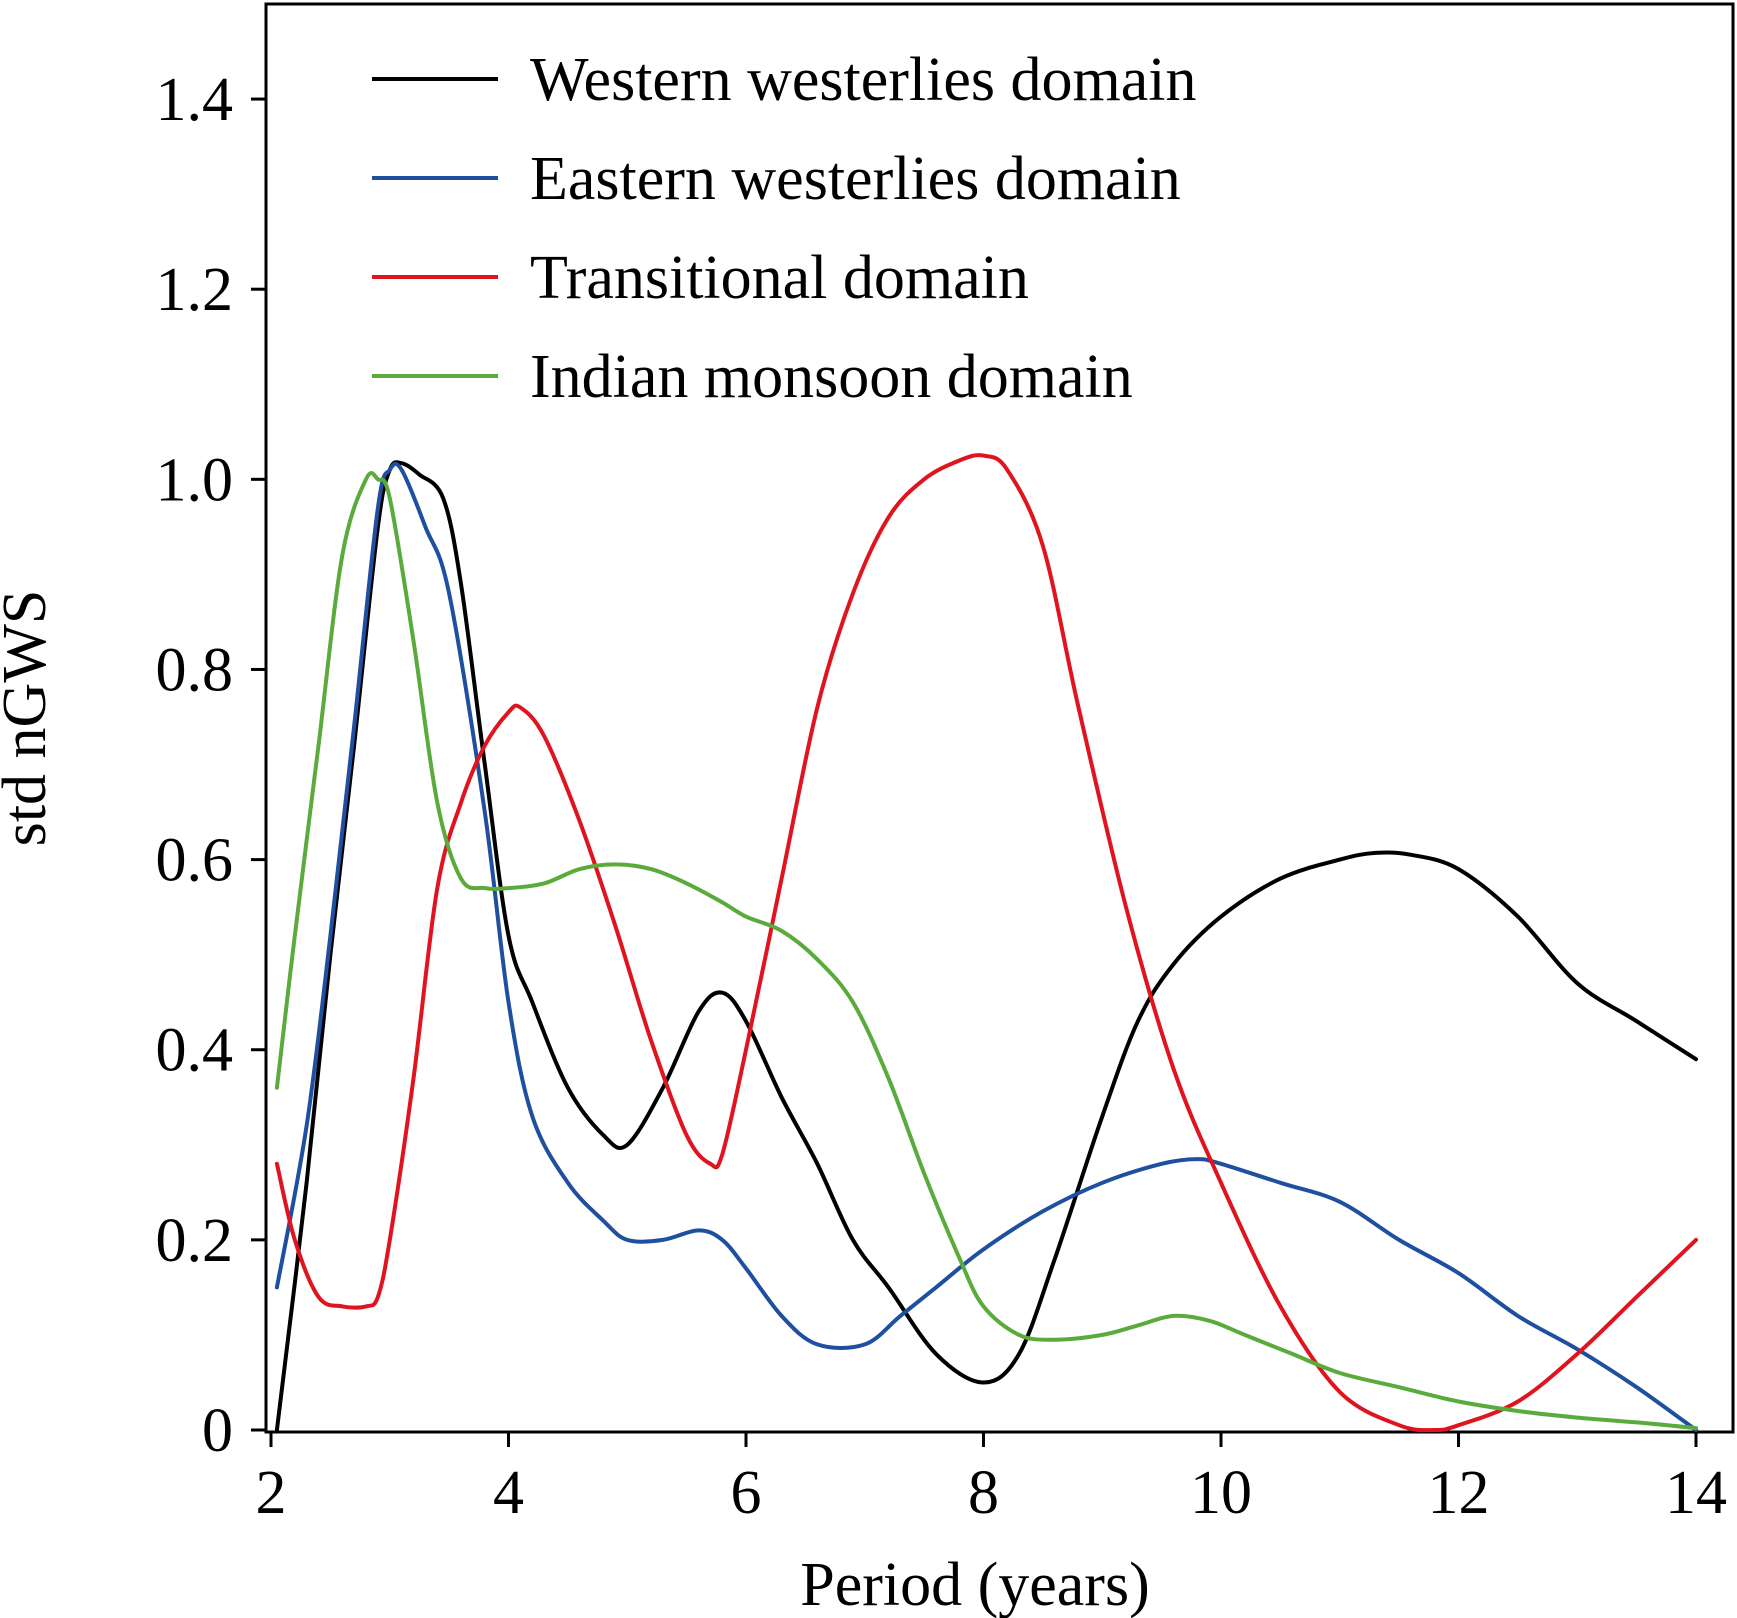 Image resolution: width=1737 pixels, height=1618 pixels. Describe the element at coordinates (29, 718) in the screenshot. I see `y-axis-label: std nGWS` at that location.